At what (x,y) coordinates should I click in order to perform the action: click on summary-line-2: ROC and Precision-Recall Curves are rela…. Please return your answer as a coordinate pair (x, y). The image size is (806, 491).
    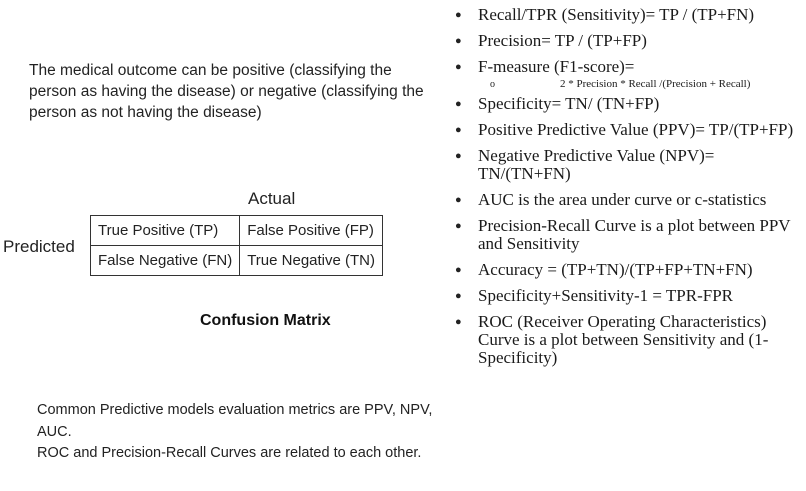
    Looking at the image, I should click on (229, 453).